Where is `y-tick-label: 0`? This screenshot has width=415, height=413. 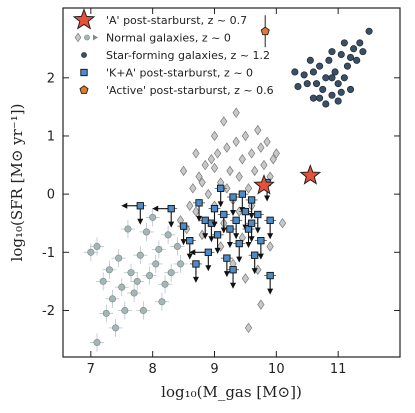
y-tick-label: 0 is located at coordinates (51, 195).